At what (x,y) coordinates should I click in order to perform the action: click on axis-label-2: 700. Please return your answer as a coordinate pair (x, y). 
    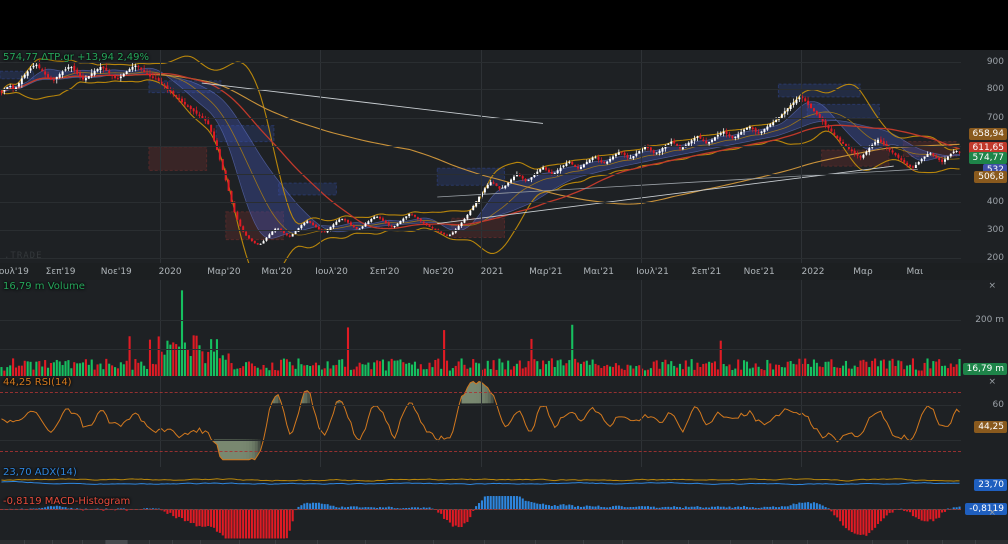
    Looking at the image, I should click on (995, 117).